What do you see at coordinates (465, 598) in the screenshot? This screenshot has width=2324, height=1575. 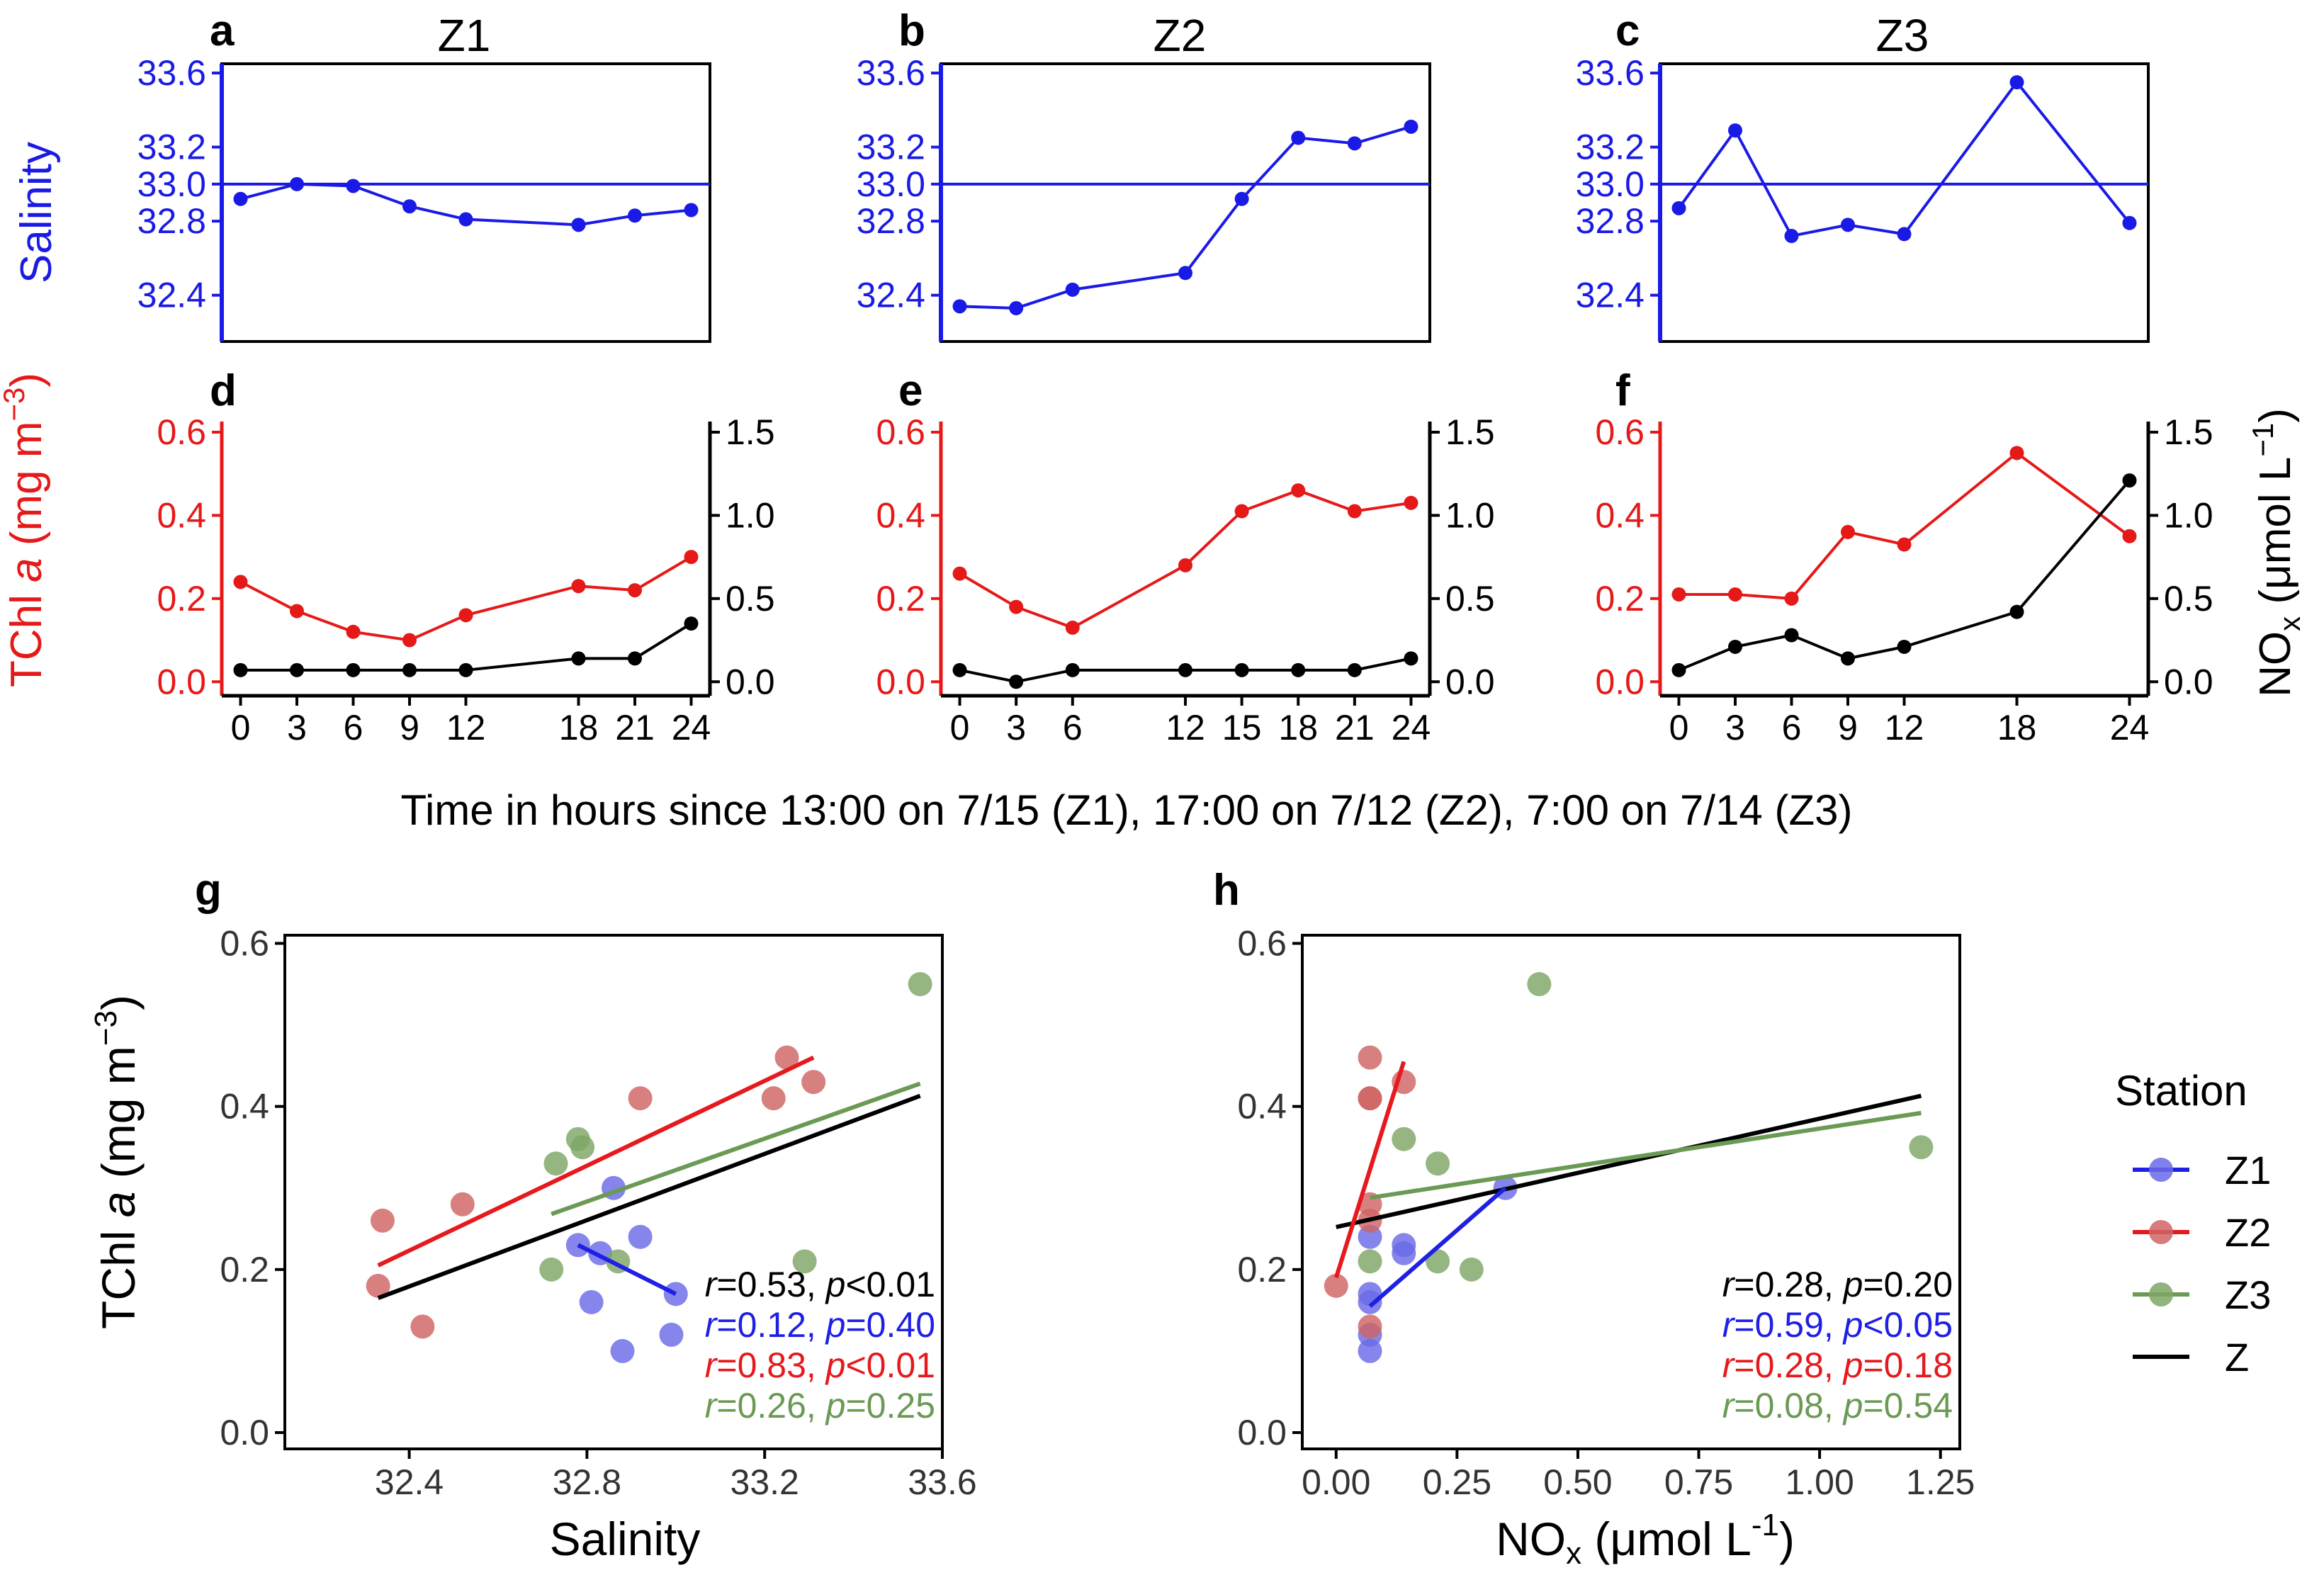 I see `panel-d-tchl-line` at bounding box center [465, 598].